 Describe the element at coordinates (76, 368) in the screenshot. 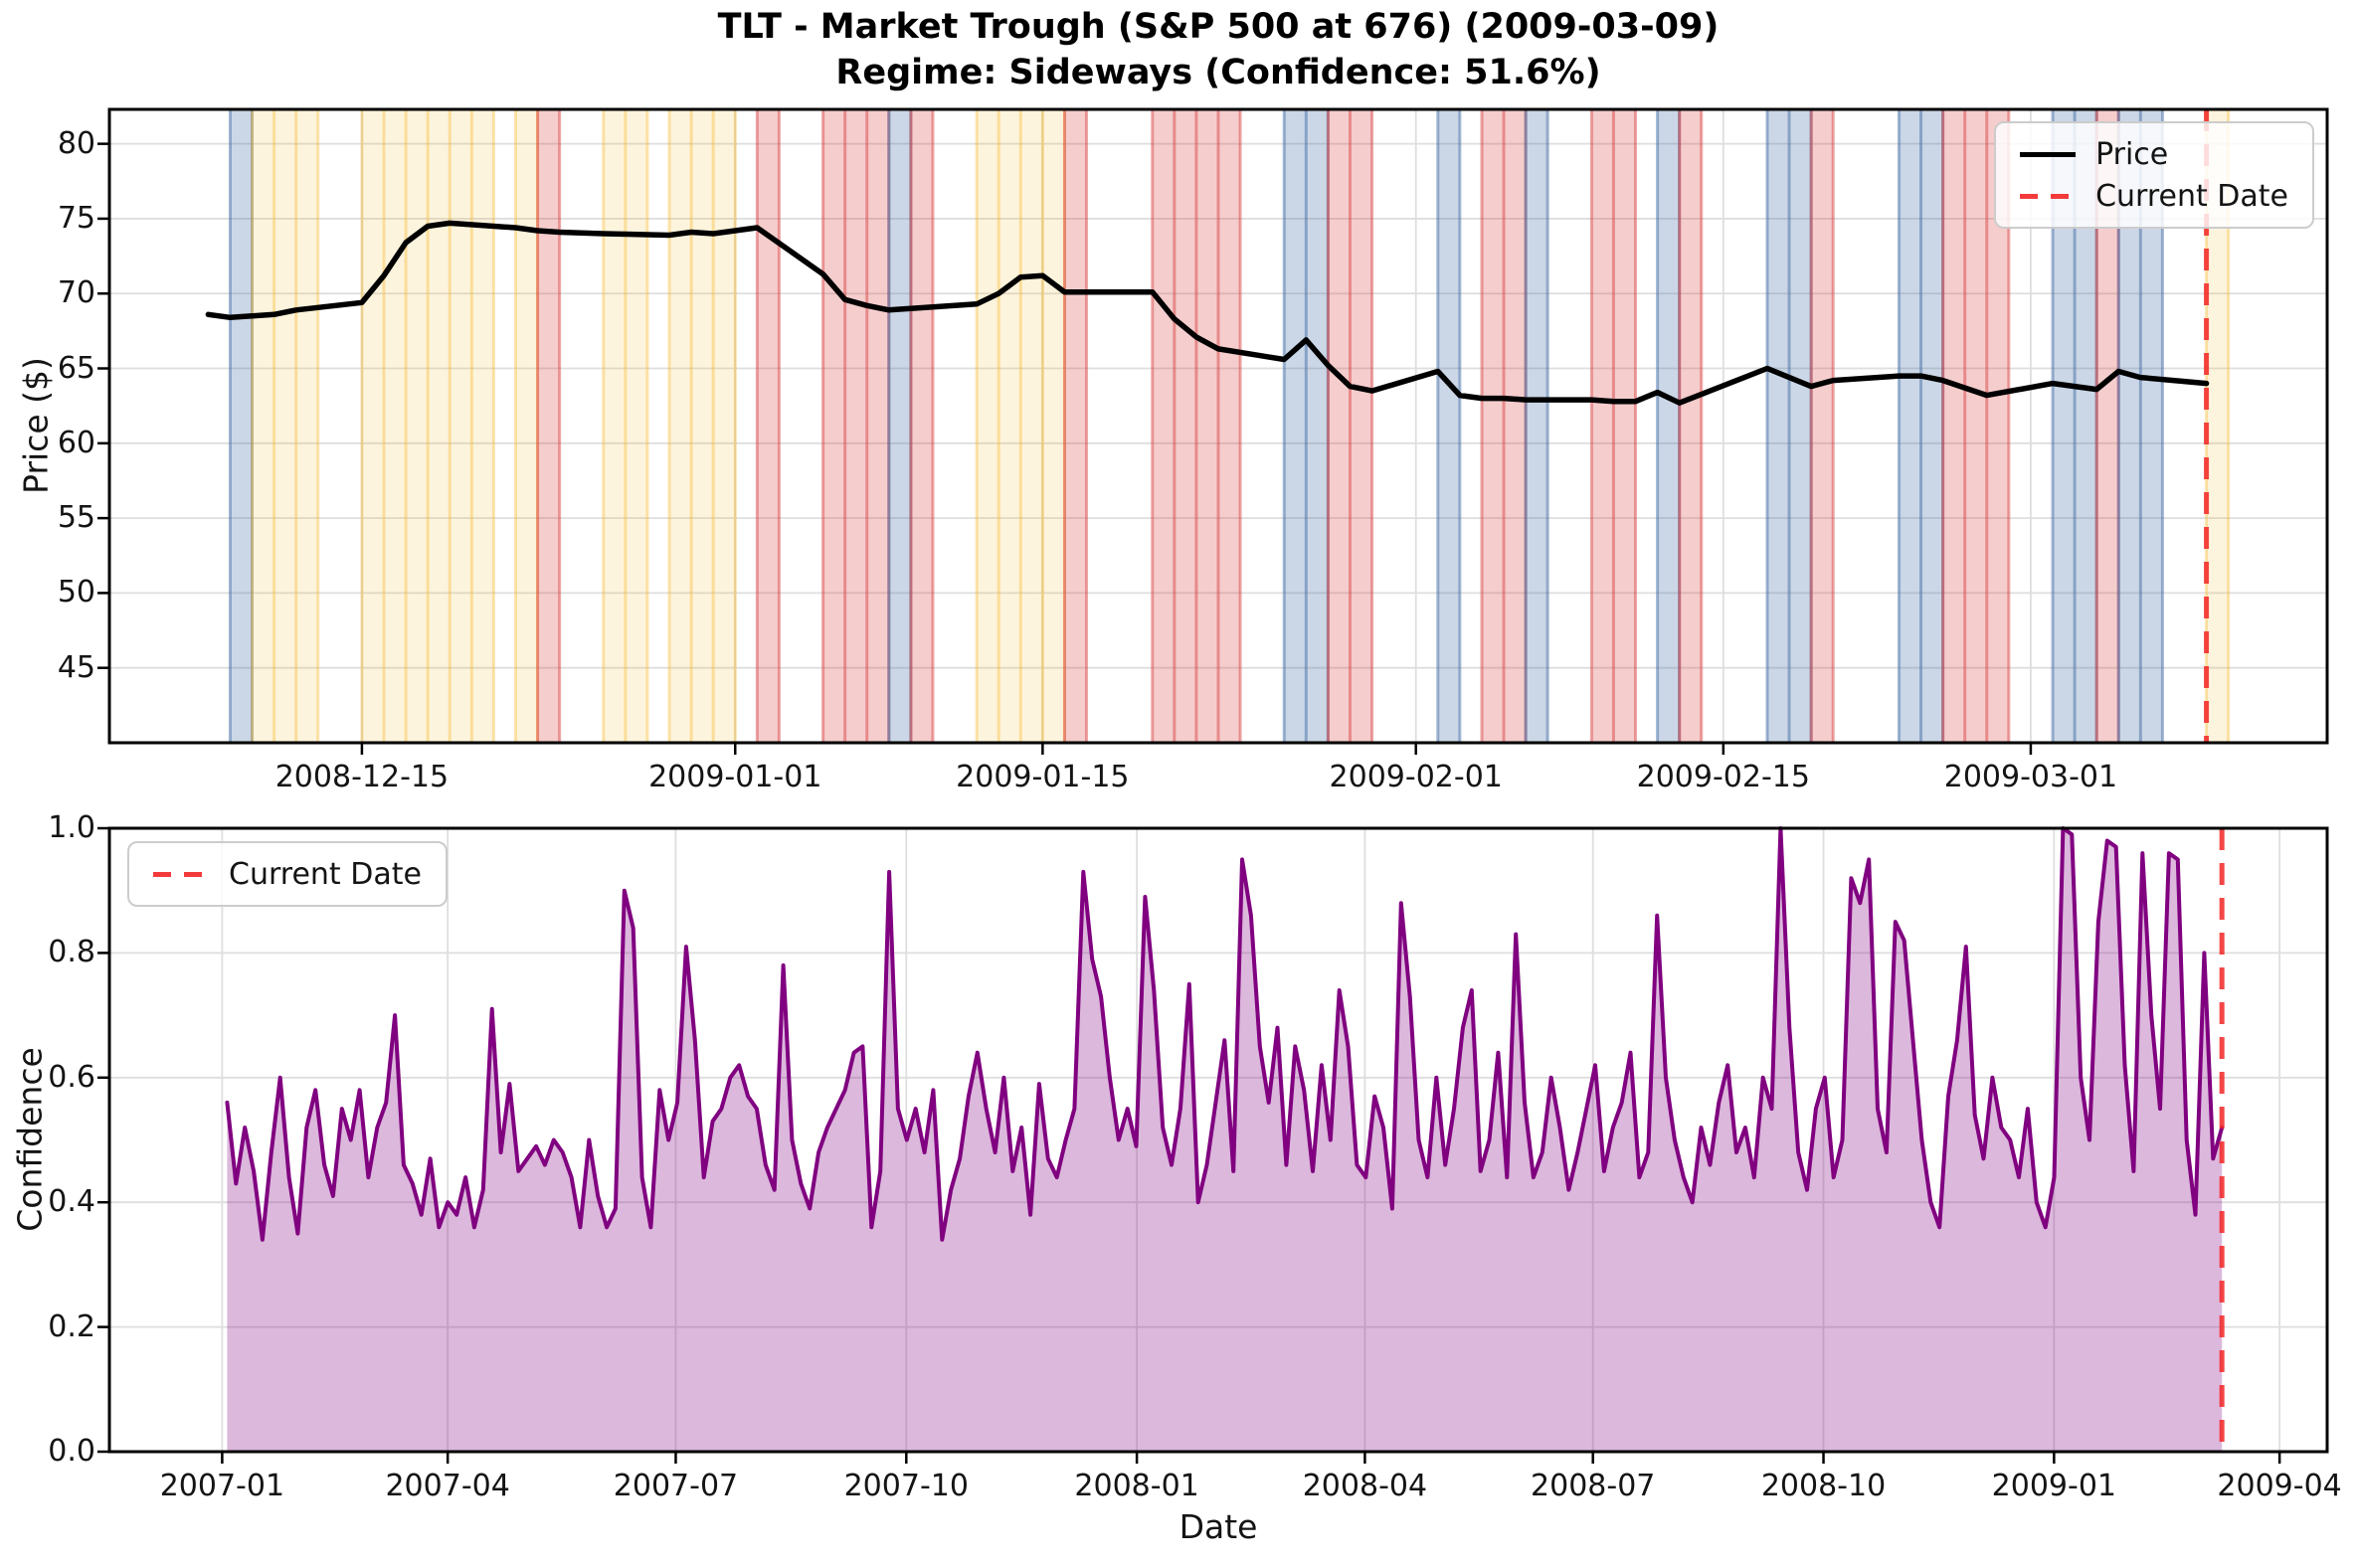

I see `y-tick-label: 65` at that location.